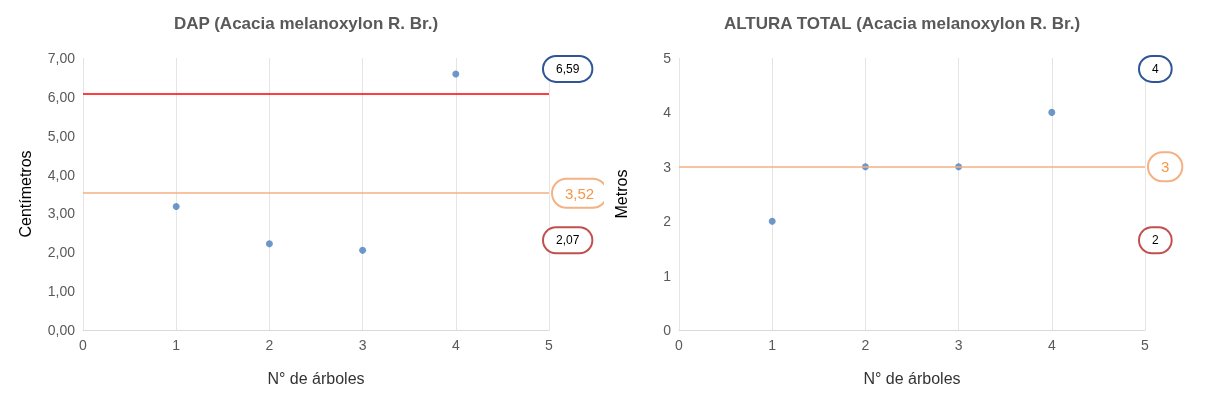 The height and width of the screenshot is (408, 1208). What do you see at coordinates (61, 96) in the screenshot?
I see `y-tick-label: 6,00` at bounding box center [61, 96].